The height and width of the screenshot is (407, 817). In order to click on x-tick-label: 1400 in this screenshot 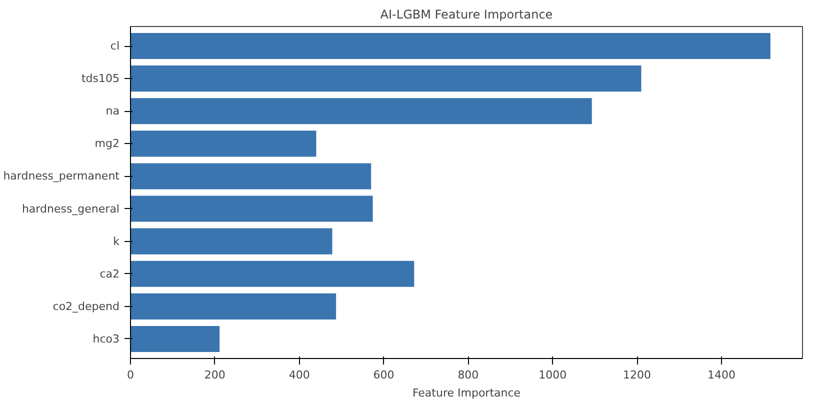, I will do `click(721, 375)`.